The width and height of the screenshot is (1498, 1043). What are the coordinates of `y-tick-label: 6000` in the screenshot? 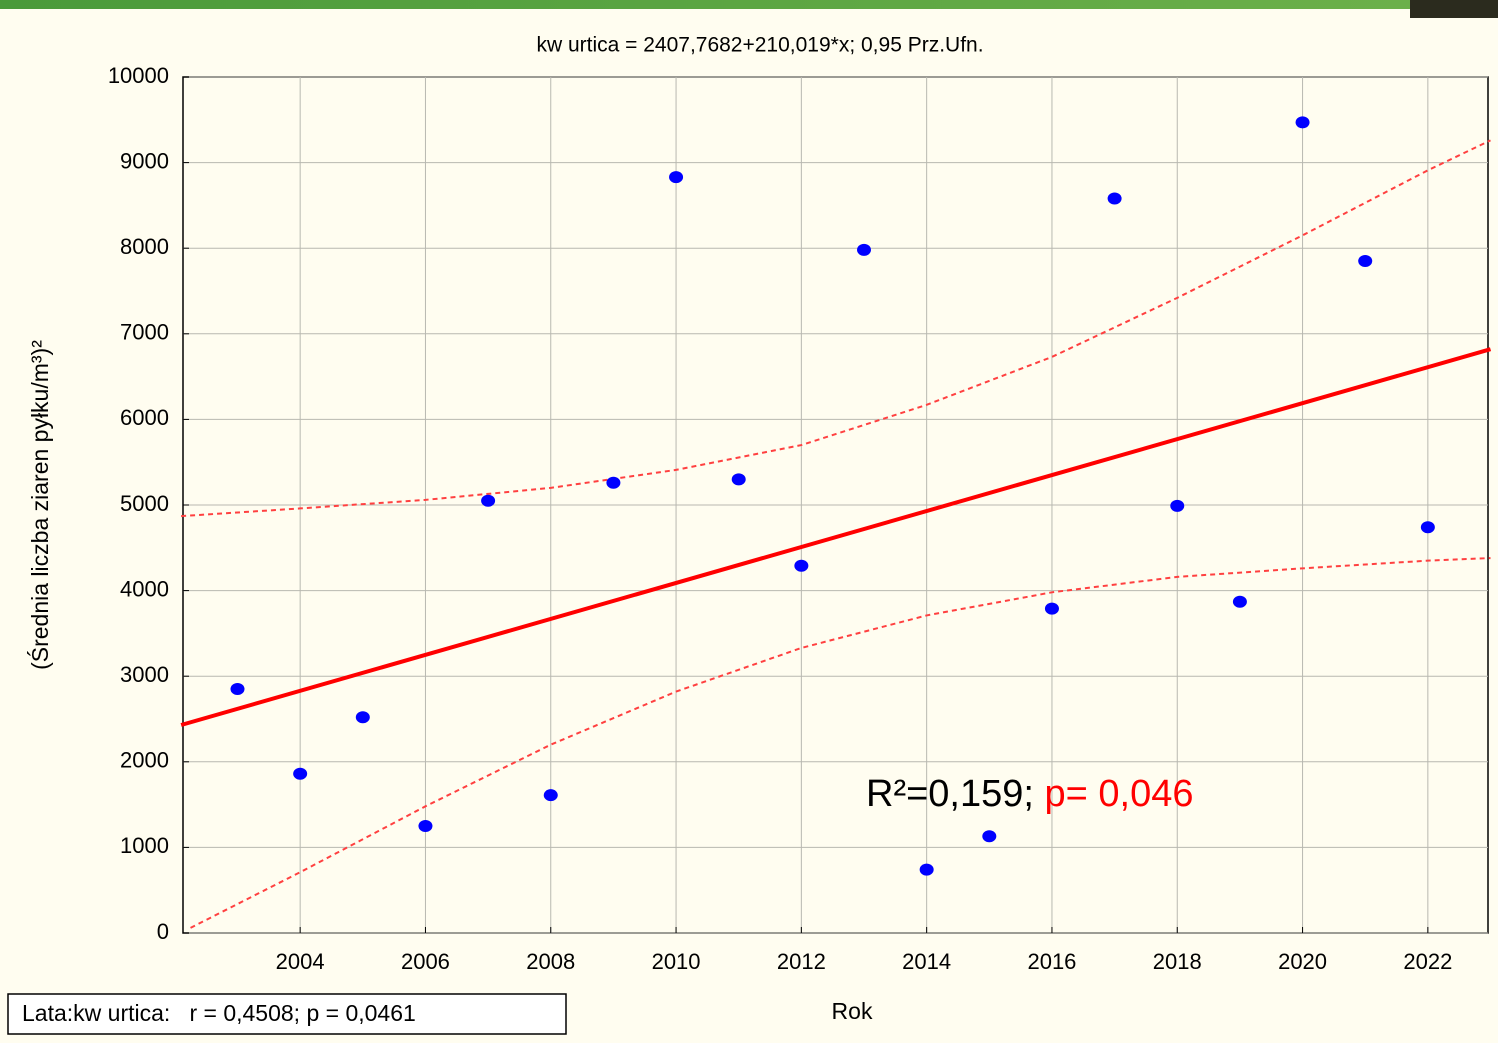 It's located at (144, 417).